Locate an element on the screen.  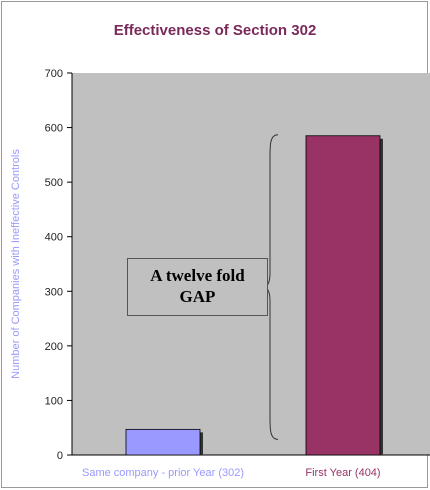
chart-title: Effectiveness of Section 302 is located at coordinates (215, 30).